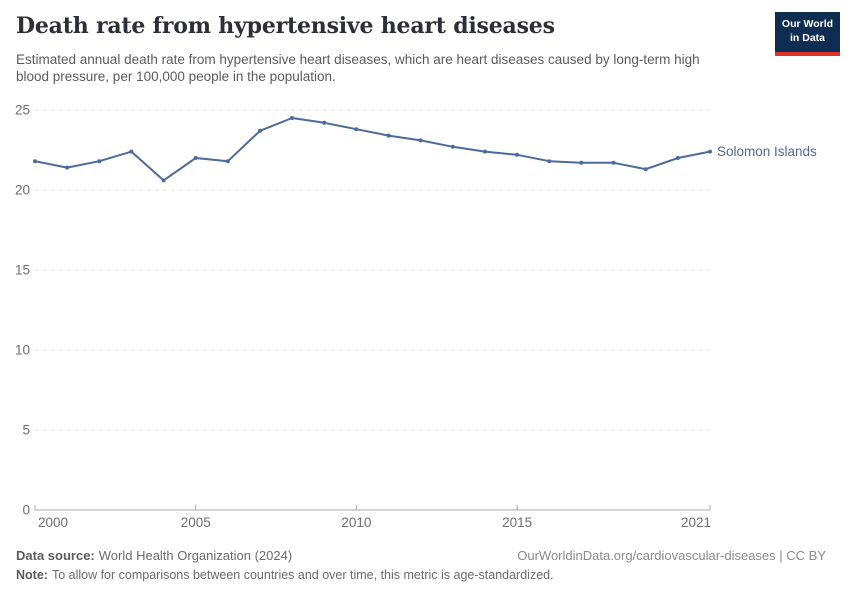  I want to click on owid-logo-line2: in Data, so click(807, 38).